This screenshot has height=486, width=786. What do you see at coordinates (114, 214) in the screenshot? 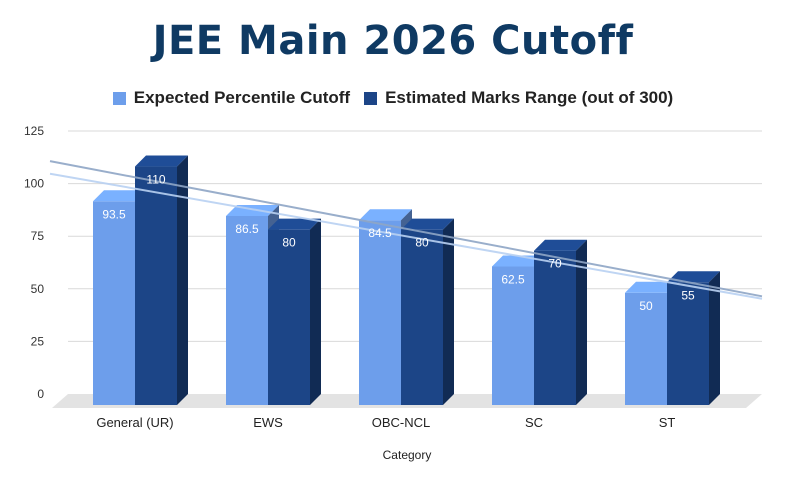
I see `data-label: 93.5` at bounding box center [114, 214].